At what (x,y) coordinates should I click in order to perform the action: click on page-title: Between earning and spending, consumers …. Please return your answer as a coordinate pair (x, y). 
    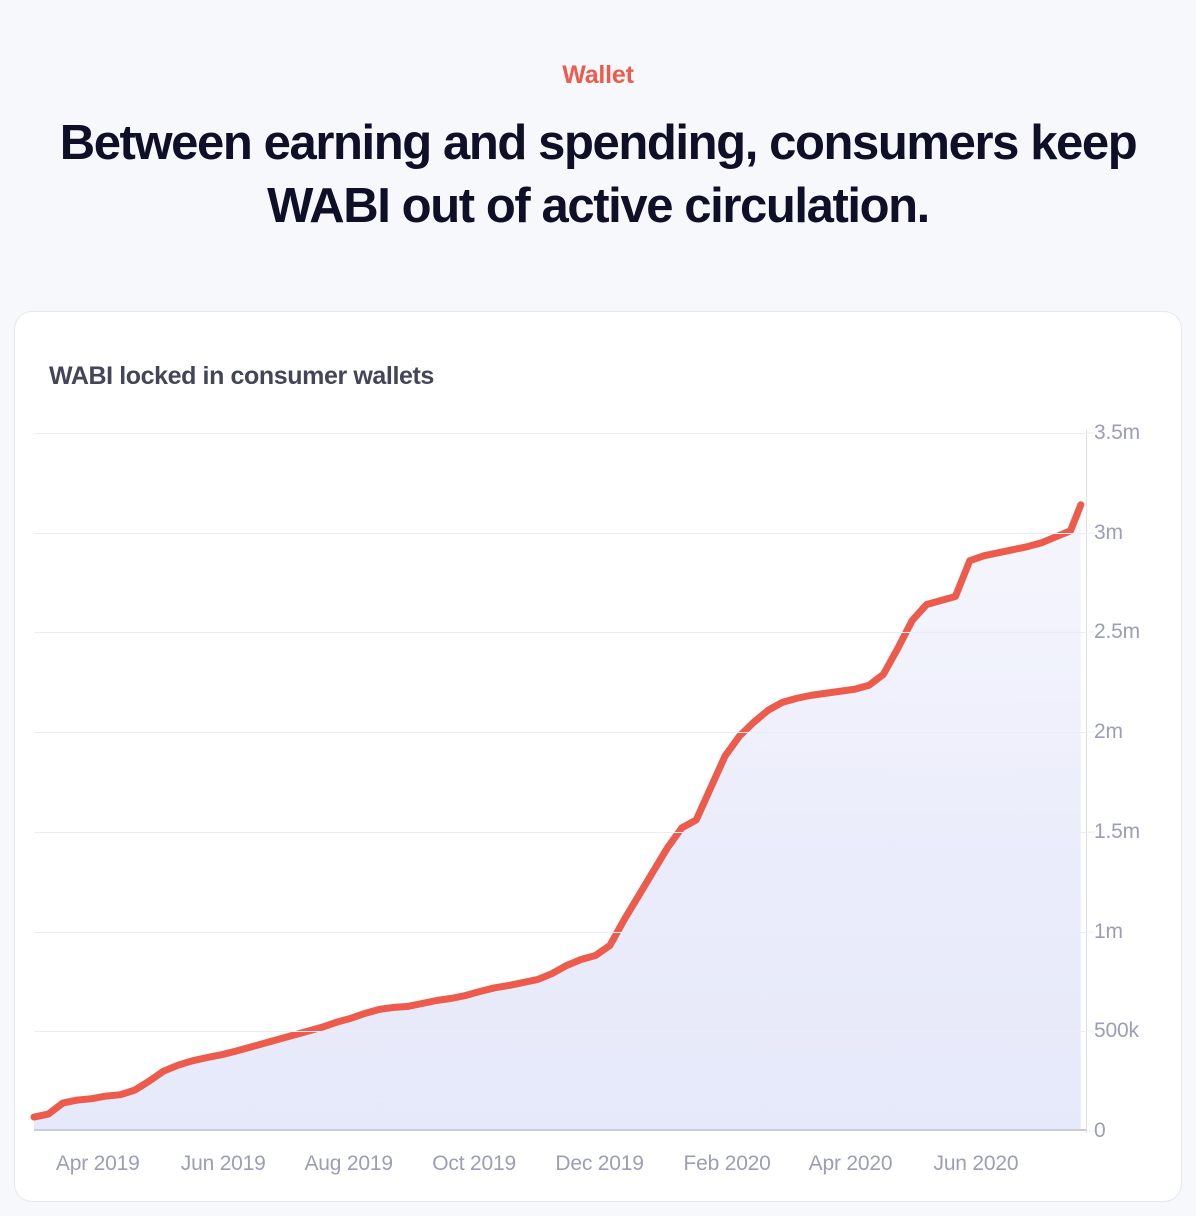
    Looking at the image, I should click on (598, 174).